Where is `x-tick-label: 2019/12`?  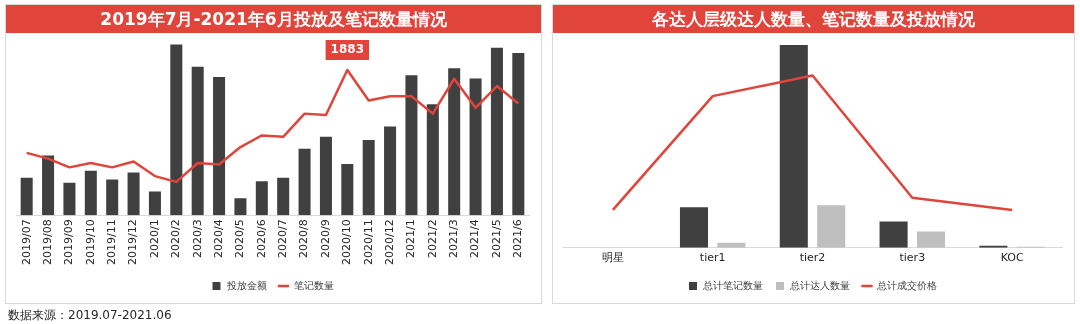
x-tick-label: 2019/12 is located at coordinates (133, 242).